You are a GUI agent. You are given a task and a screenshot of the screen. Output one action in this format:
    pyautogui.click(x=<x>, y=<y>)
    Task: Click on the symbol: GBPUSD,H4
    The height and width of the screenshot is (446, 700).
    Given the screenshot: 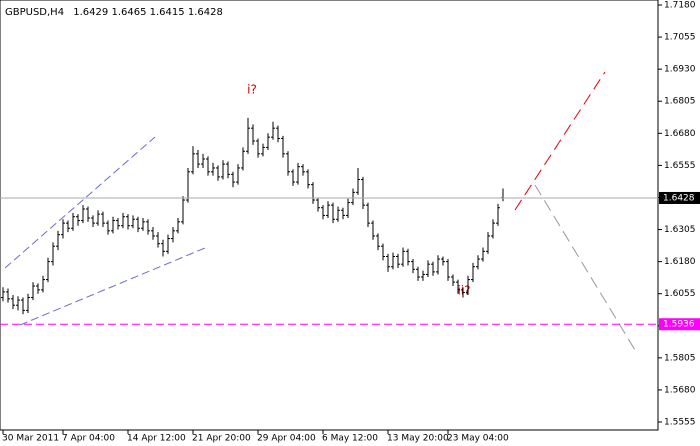 What is the action you would take?
    pyautogui.click(x=34, y=12)
    